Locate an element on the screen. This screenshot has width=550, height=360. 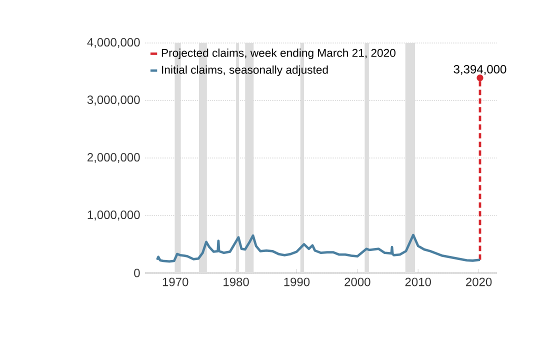
x-tick-label: 2010 is located at coordinates (418, 282).